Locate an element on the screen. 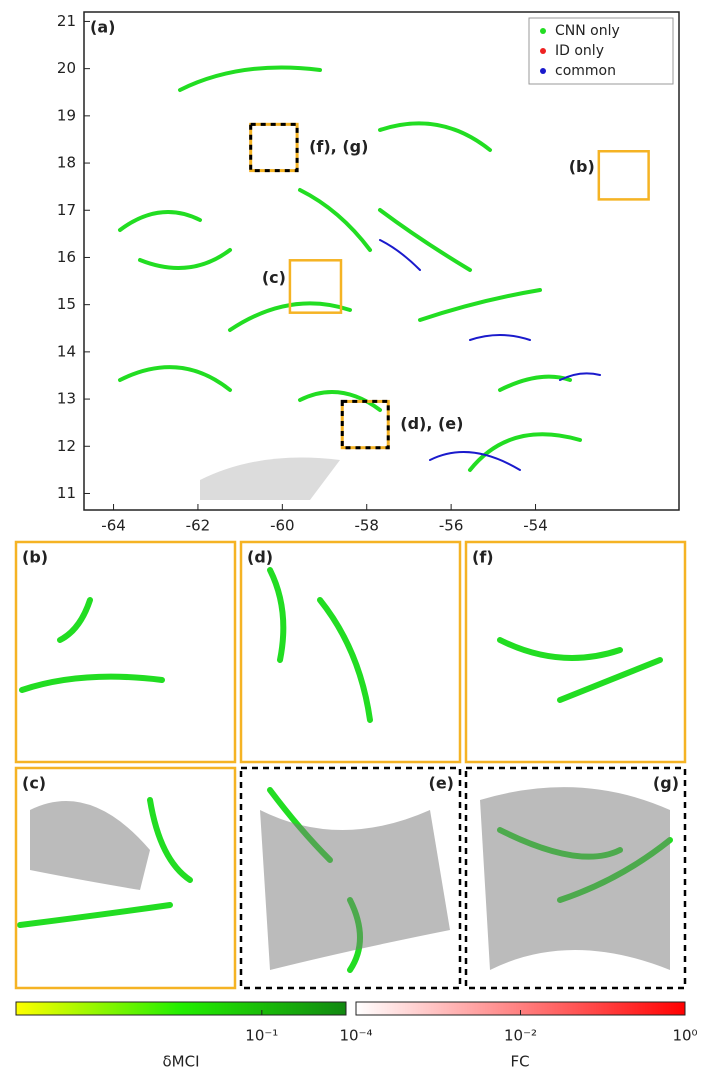 The image size is (701, 1073). colorbar is located at coordinates (181, 1008).